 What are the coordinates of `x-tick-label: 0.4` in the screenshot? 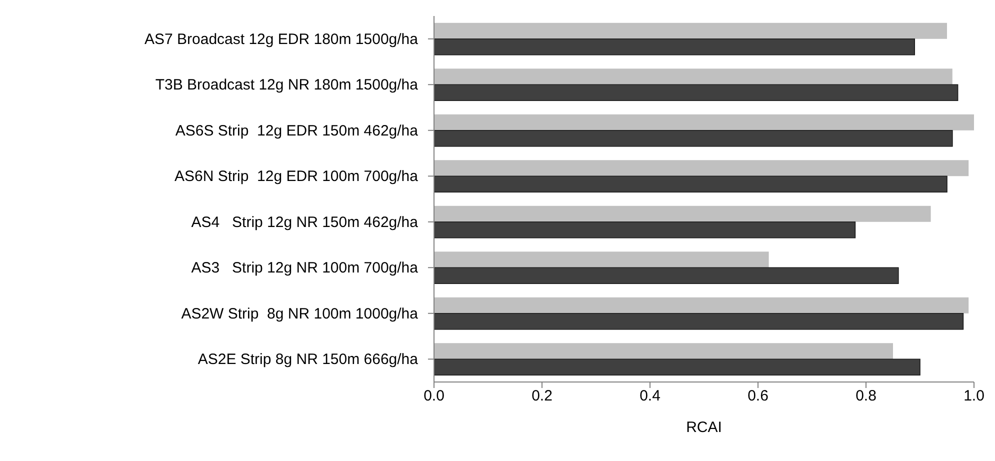 It's located at (650, 396).